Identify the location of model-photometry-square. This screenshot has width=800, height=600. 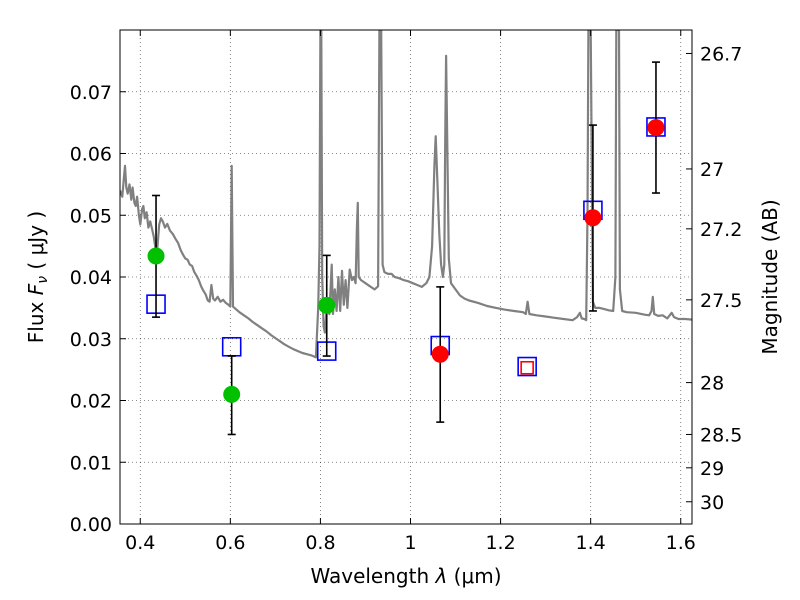
(527, 366).